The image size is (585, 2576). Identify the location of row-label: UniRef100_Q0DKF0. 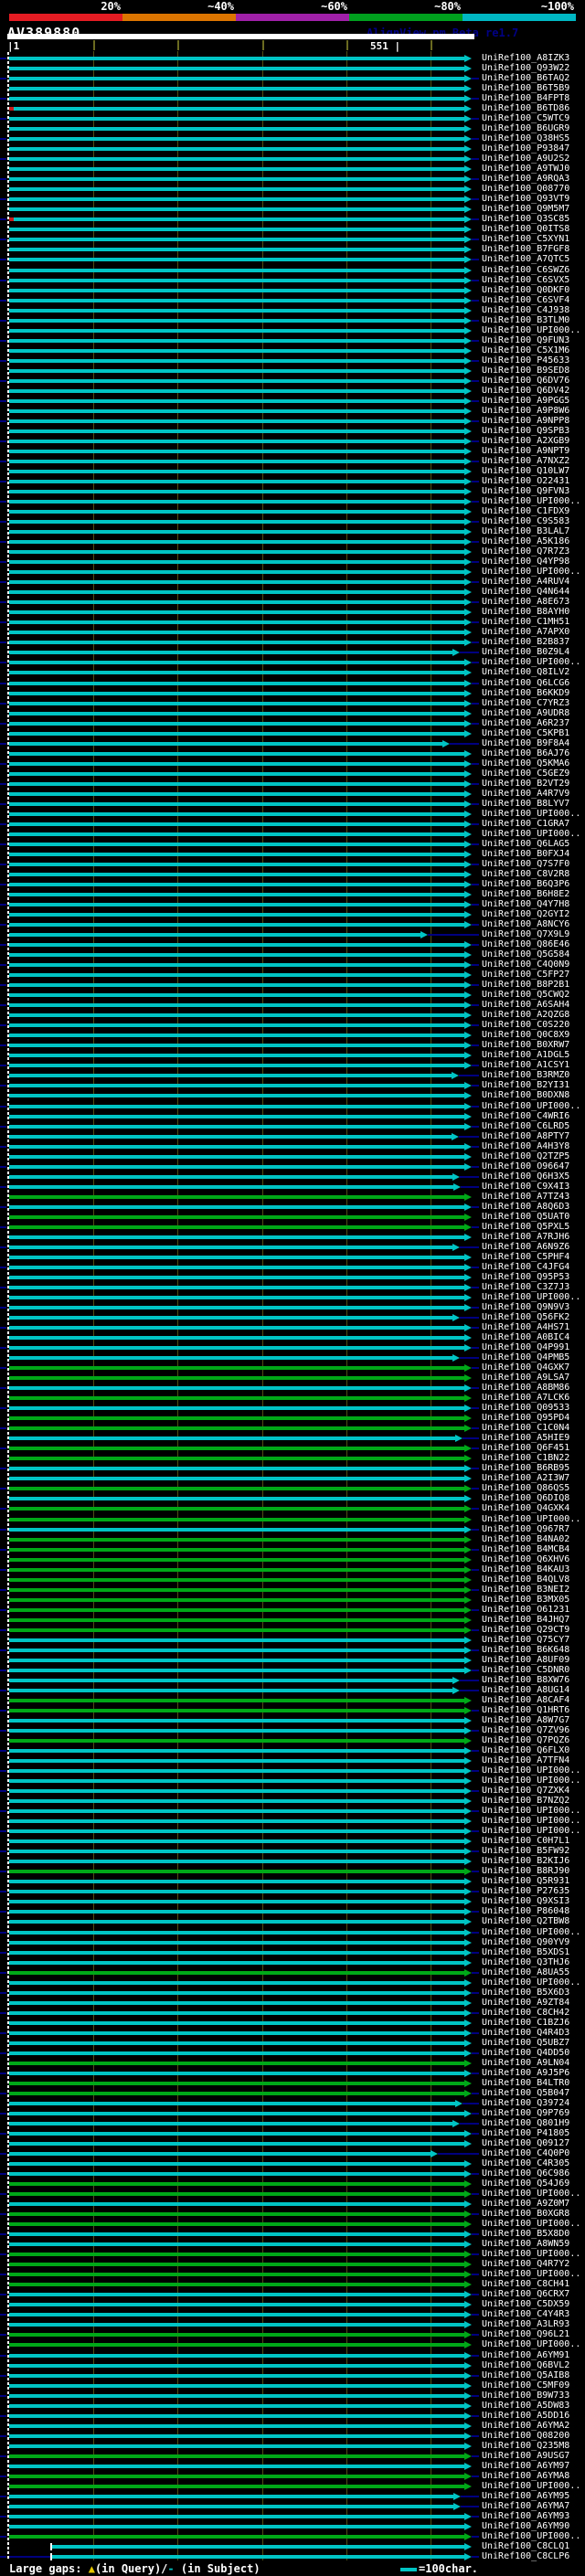
(526, 290).